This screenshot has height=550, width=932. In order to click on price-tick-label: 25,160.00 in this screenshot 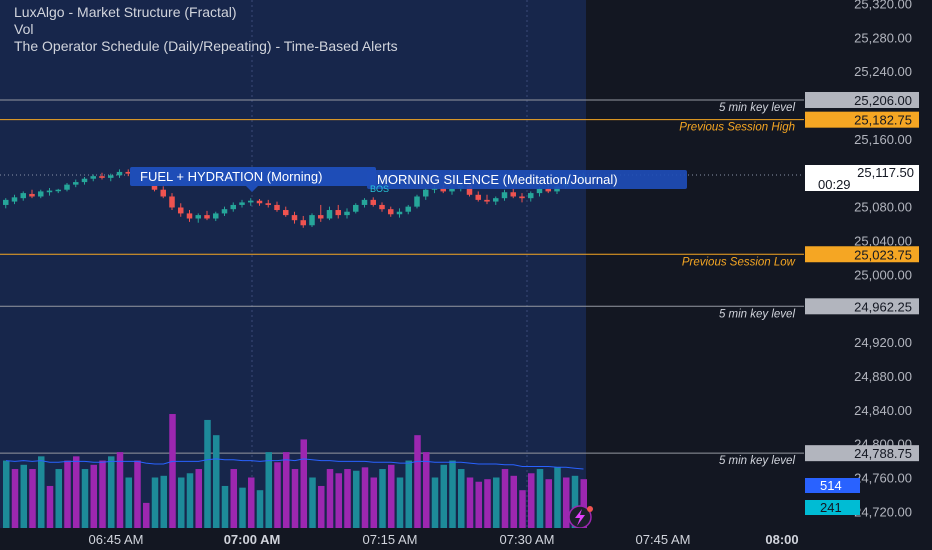, I will do `click(883, 139)`.